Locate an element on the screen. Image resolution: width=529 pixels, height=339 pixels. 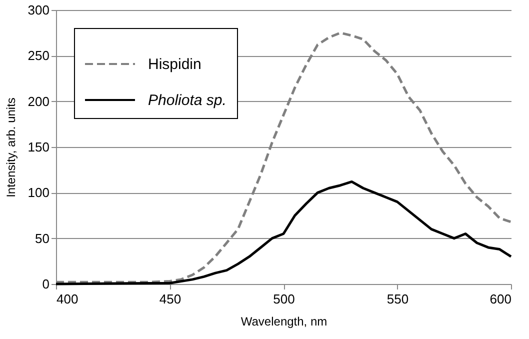
y-tick-label: 200 is located at coordinates (39, 101).